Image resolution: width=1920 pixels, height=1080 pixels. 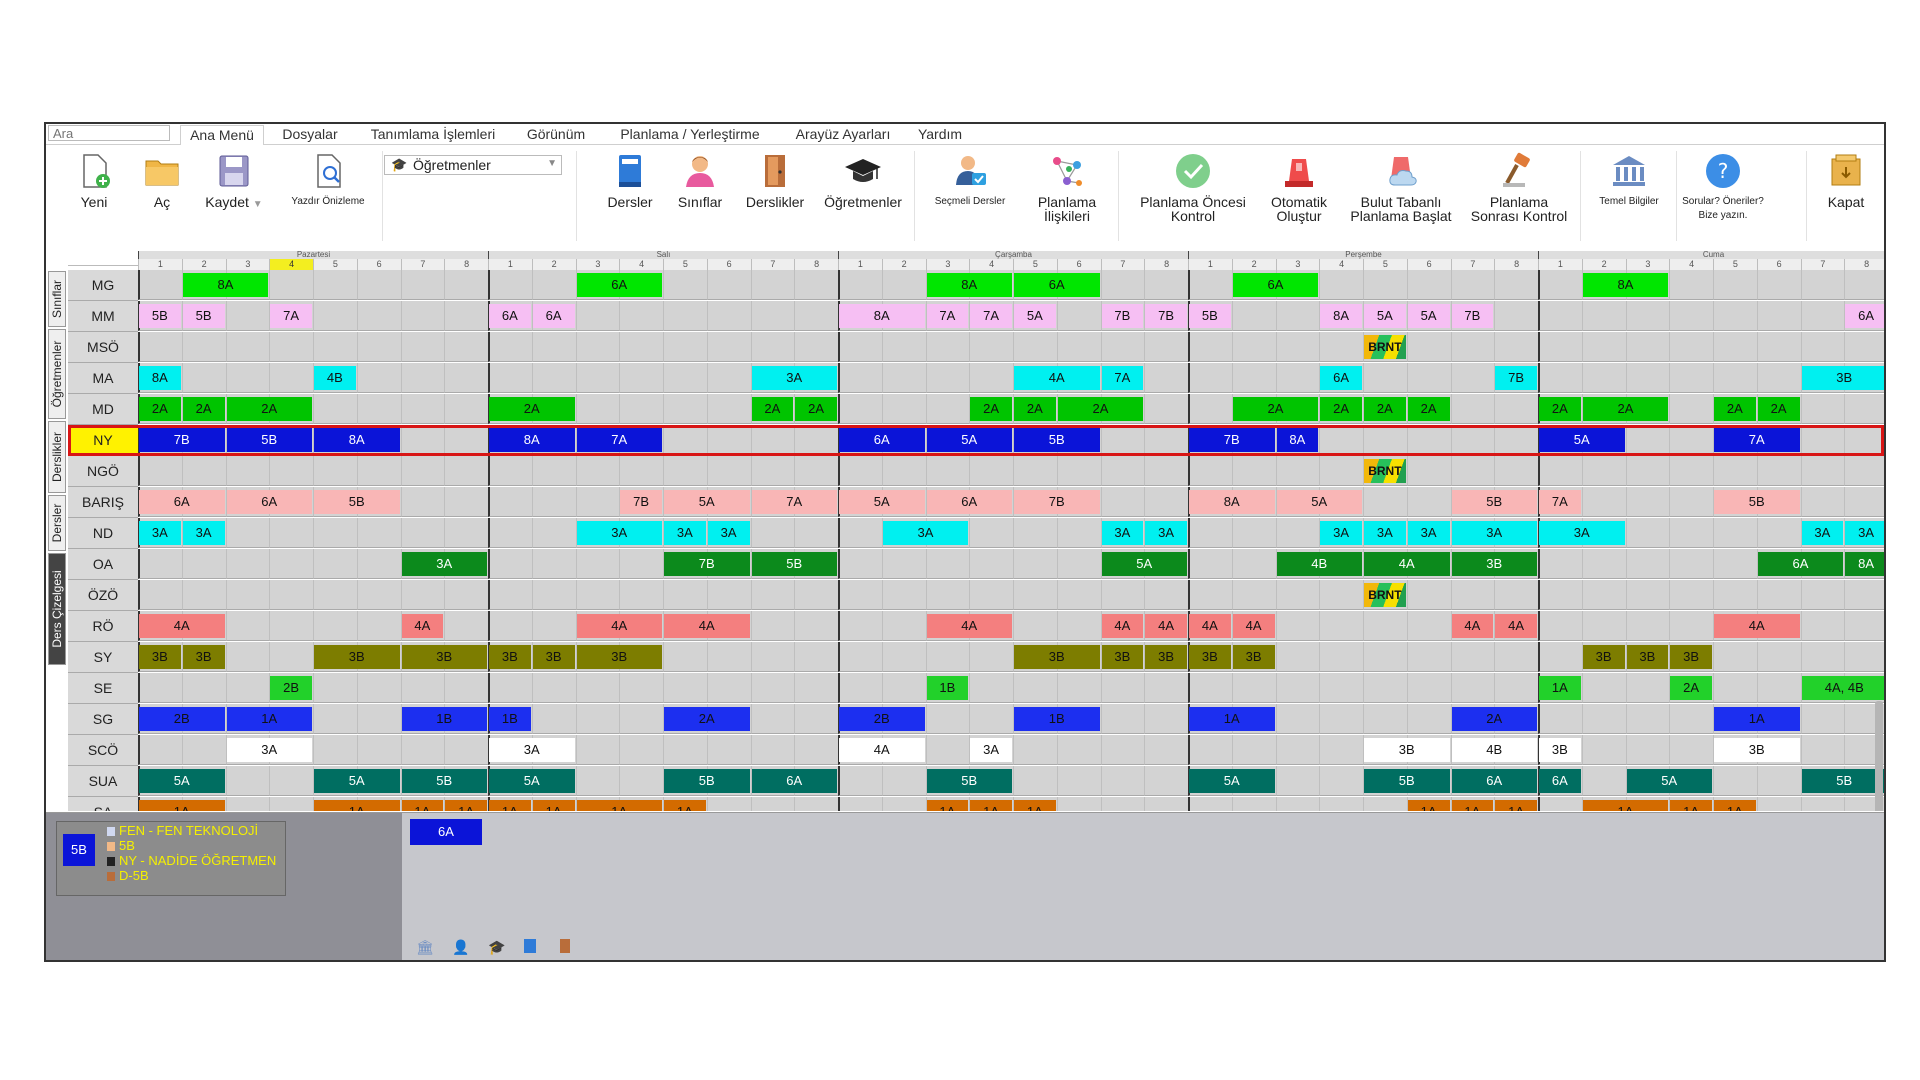 What do you see at coordinates (1401, 187) in the screenshot?
I see `cloud-plan-button: Bulut Tabanlı Planlama Başlat` at bounding box center [1401, 187].